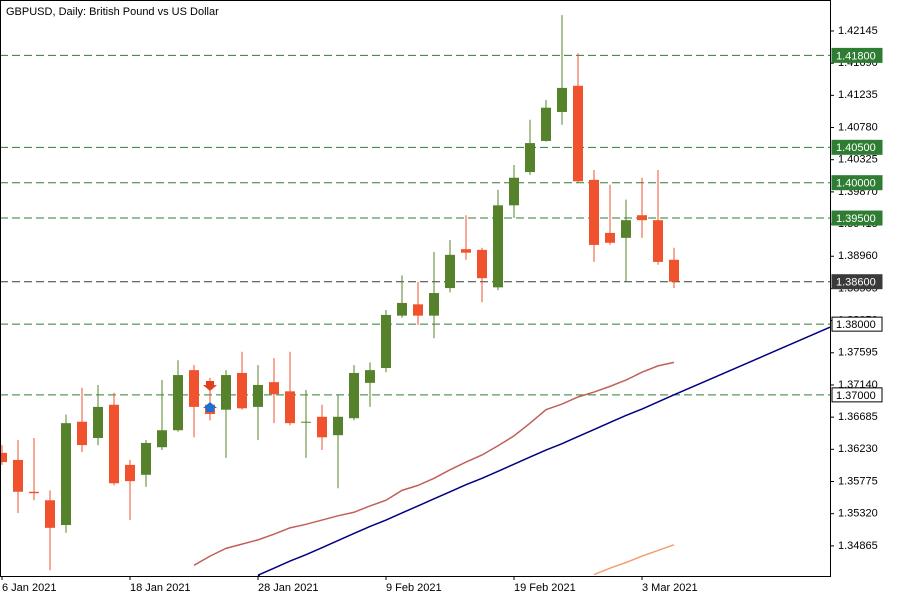 Image resolution: width=900 pixels, height=600 pixels. What do you see at coordinates (858, 514) in the screenshot?
I see `y-tick-label: 1.35320` at bounding box center [858, 514].